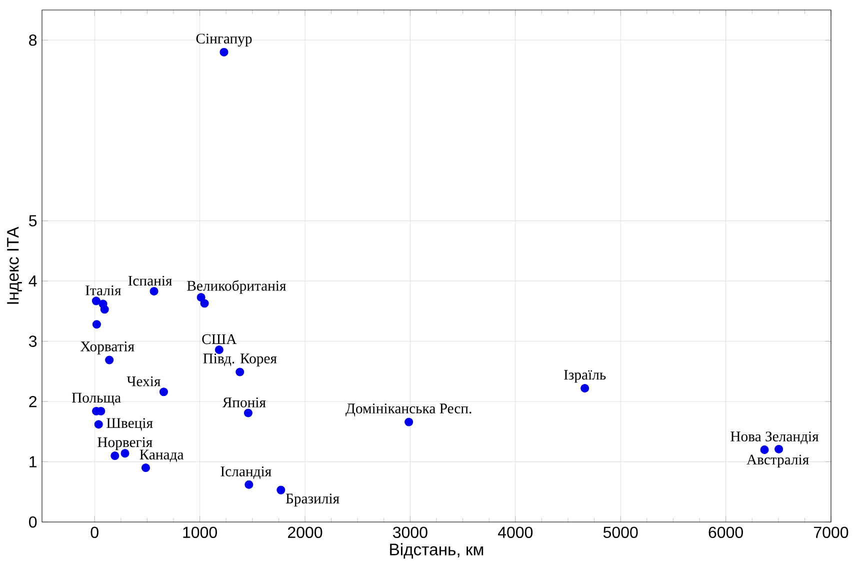  I want to click on annotation: Бразилія, so click(313, 500).